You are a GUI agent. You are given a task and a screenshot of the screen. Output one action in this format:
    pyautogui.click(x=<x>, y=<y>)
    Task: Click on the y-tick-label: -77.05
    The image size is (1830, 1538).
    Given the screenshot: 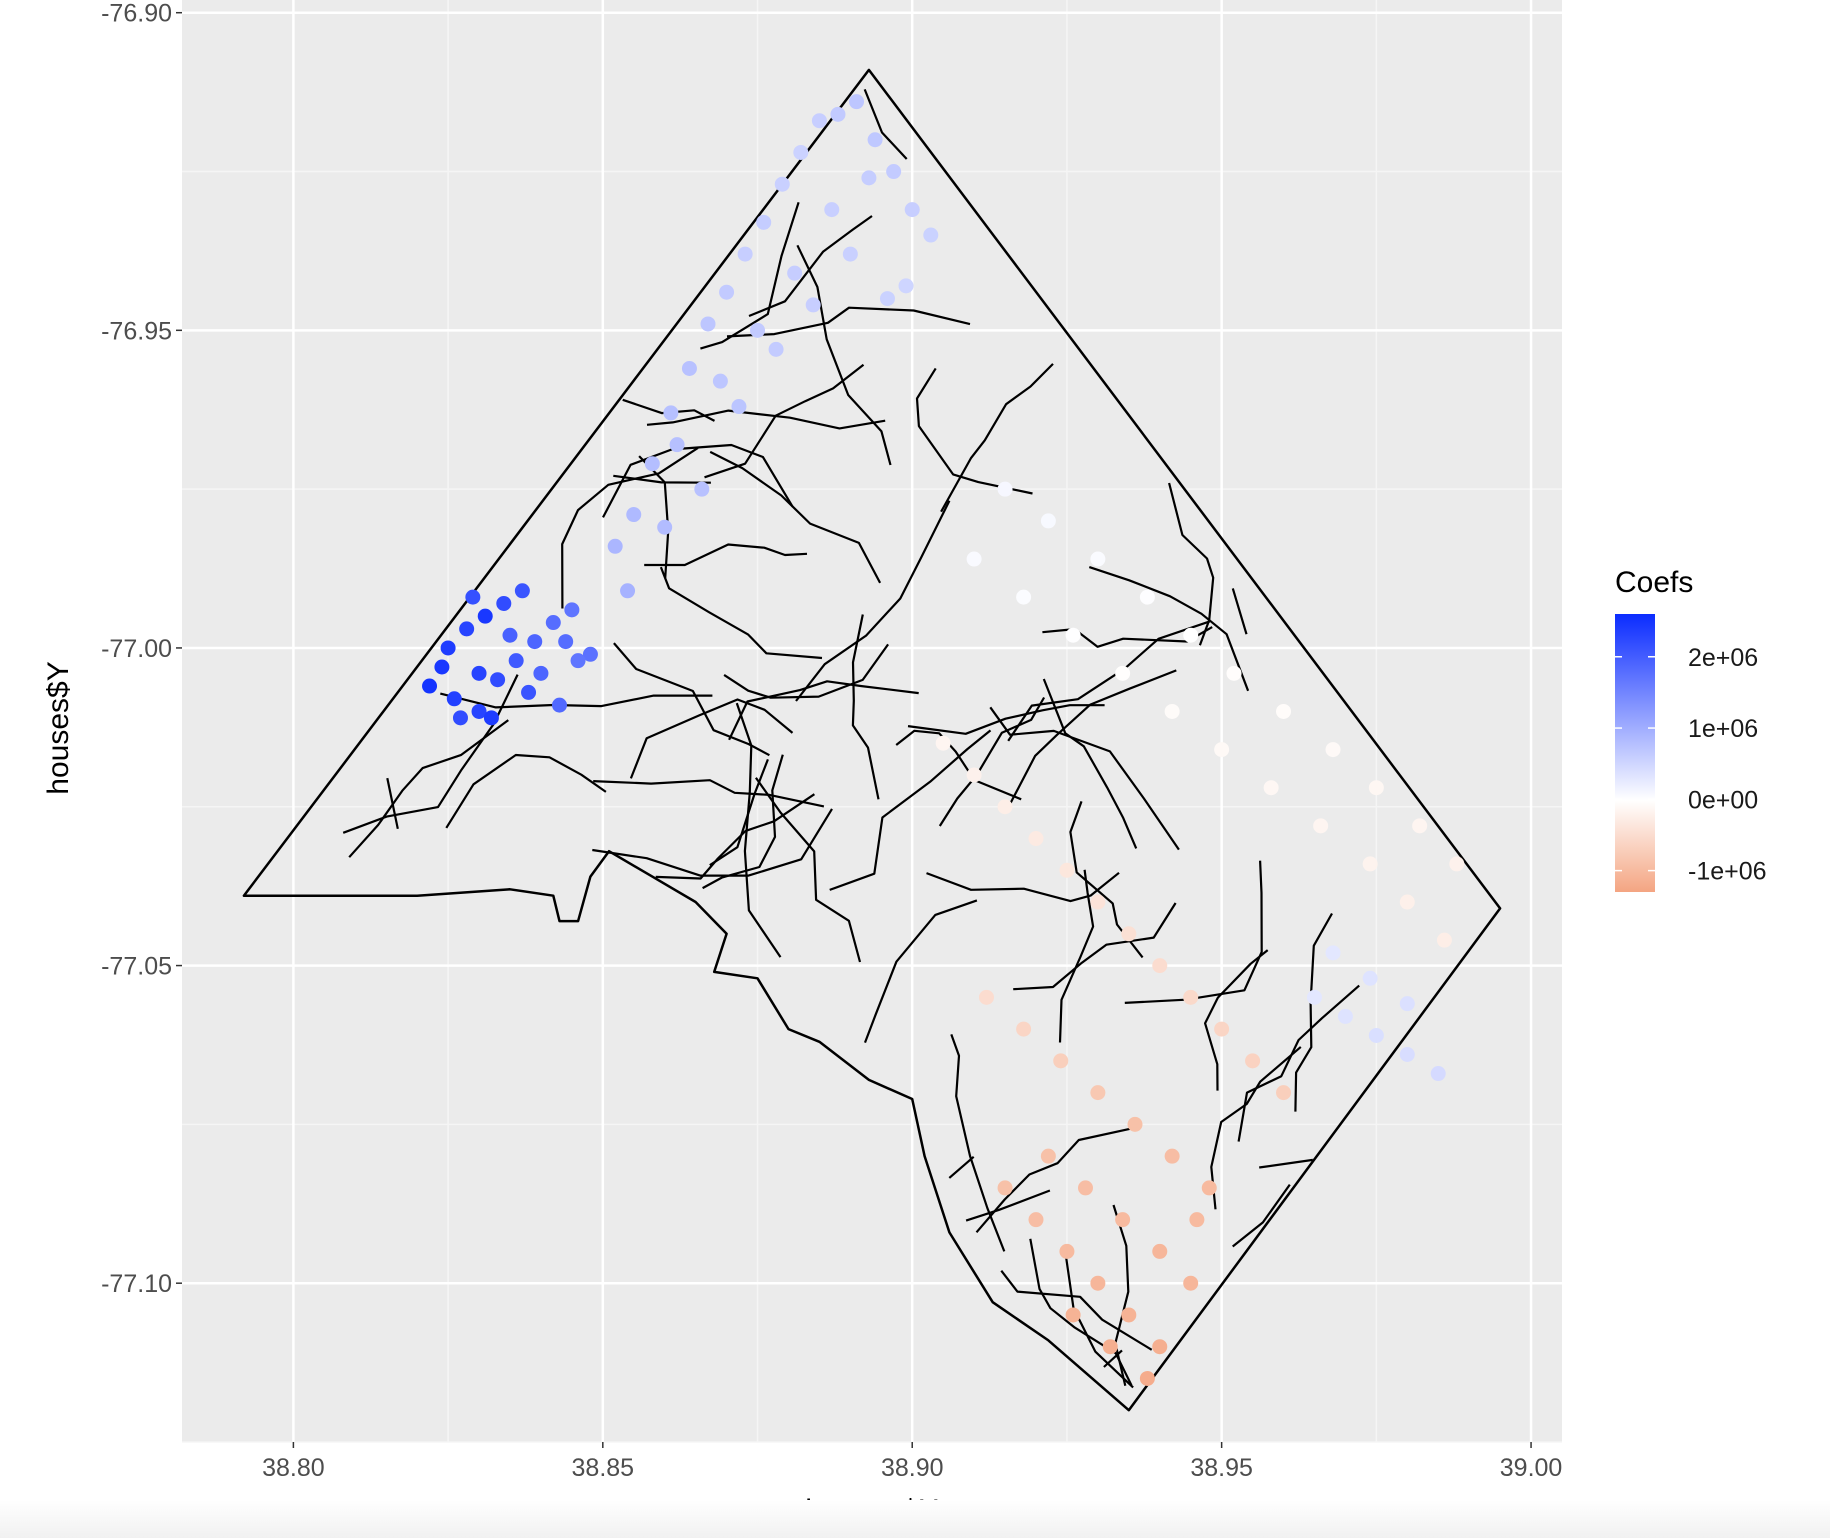 What is the action you would take?
    pyautogui.click(x=136, y=967)
    